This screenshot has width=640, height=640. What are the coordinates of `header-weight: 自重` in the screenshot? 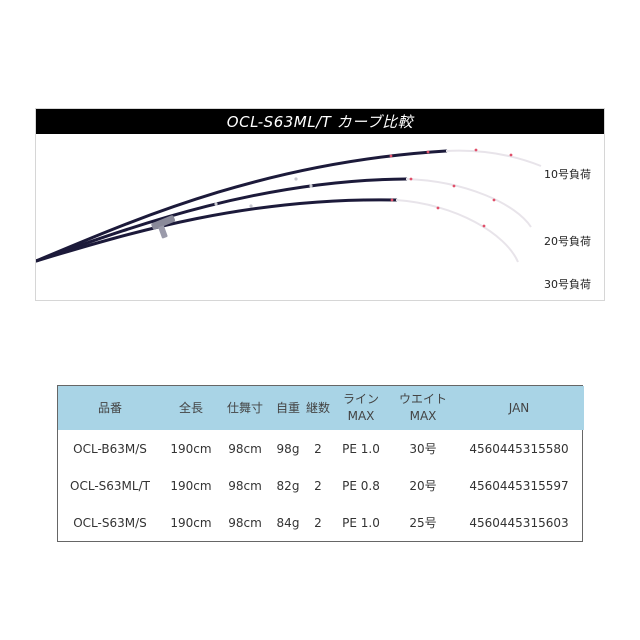 It's located at (287, 407).